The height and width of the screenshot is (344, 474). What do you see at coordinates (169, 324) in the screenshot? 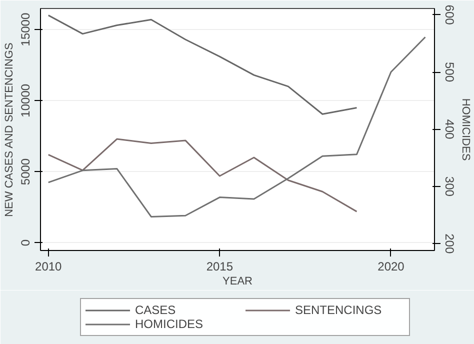
I see `legend-label: HOMICIDES` at bounding box center [169, 324].